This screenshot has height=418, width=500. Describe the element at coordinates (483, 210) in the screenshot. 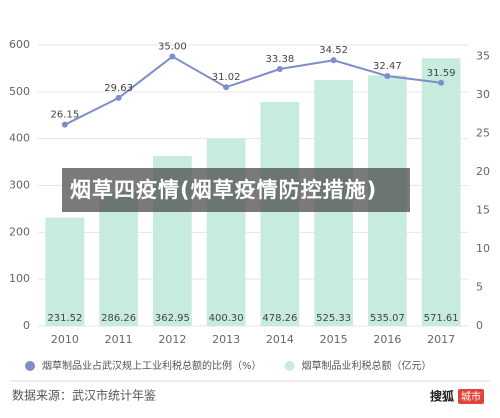

I see `y2-tick-label: 15` at that location.